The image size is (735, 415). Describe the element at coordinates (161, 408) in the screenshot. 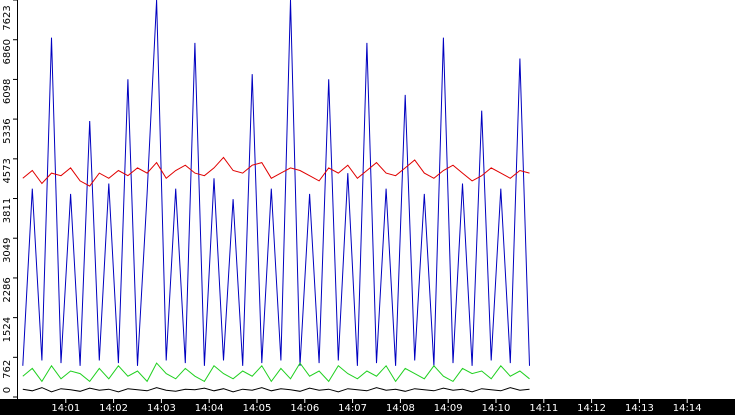

I see `x-tick-label: 14:03` at that location.